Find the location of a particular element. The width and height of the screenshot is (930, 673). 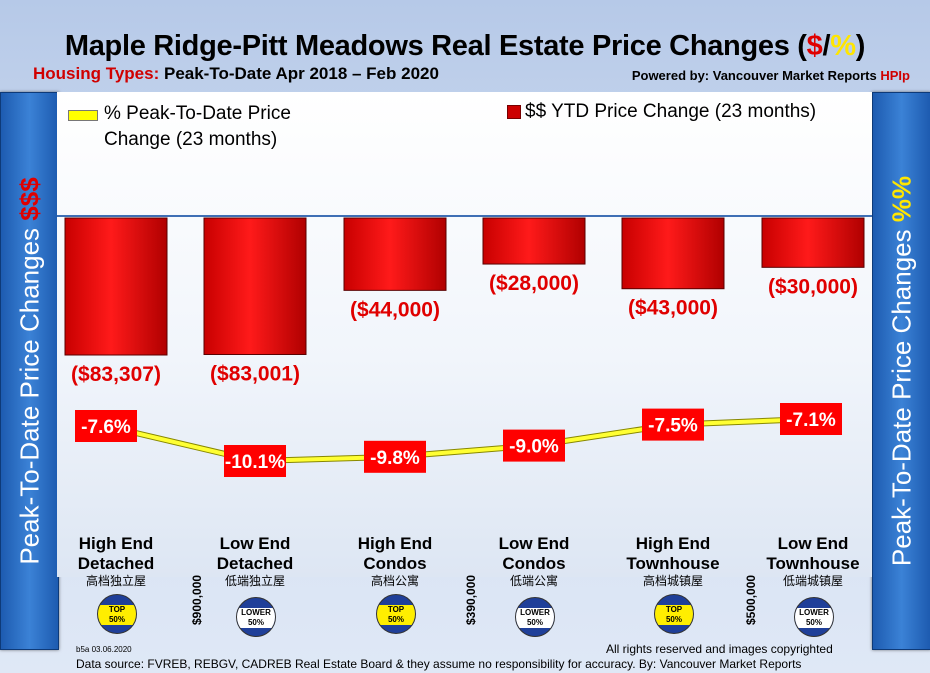

category-label-2: High End Condos 高档公寓 is located at coordinates (395, 561).